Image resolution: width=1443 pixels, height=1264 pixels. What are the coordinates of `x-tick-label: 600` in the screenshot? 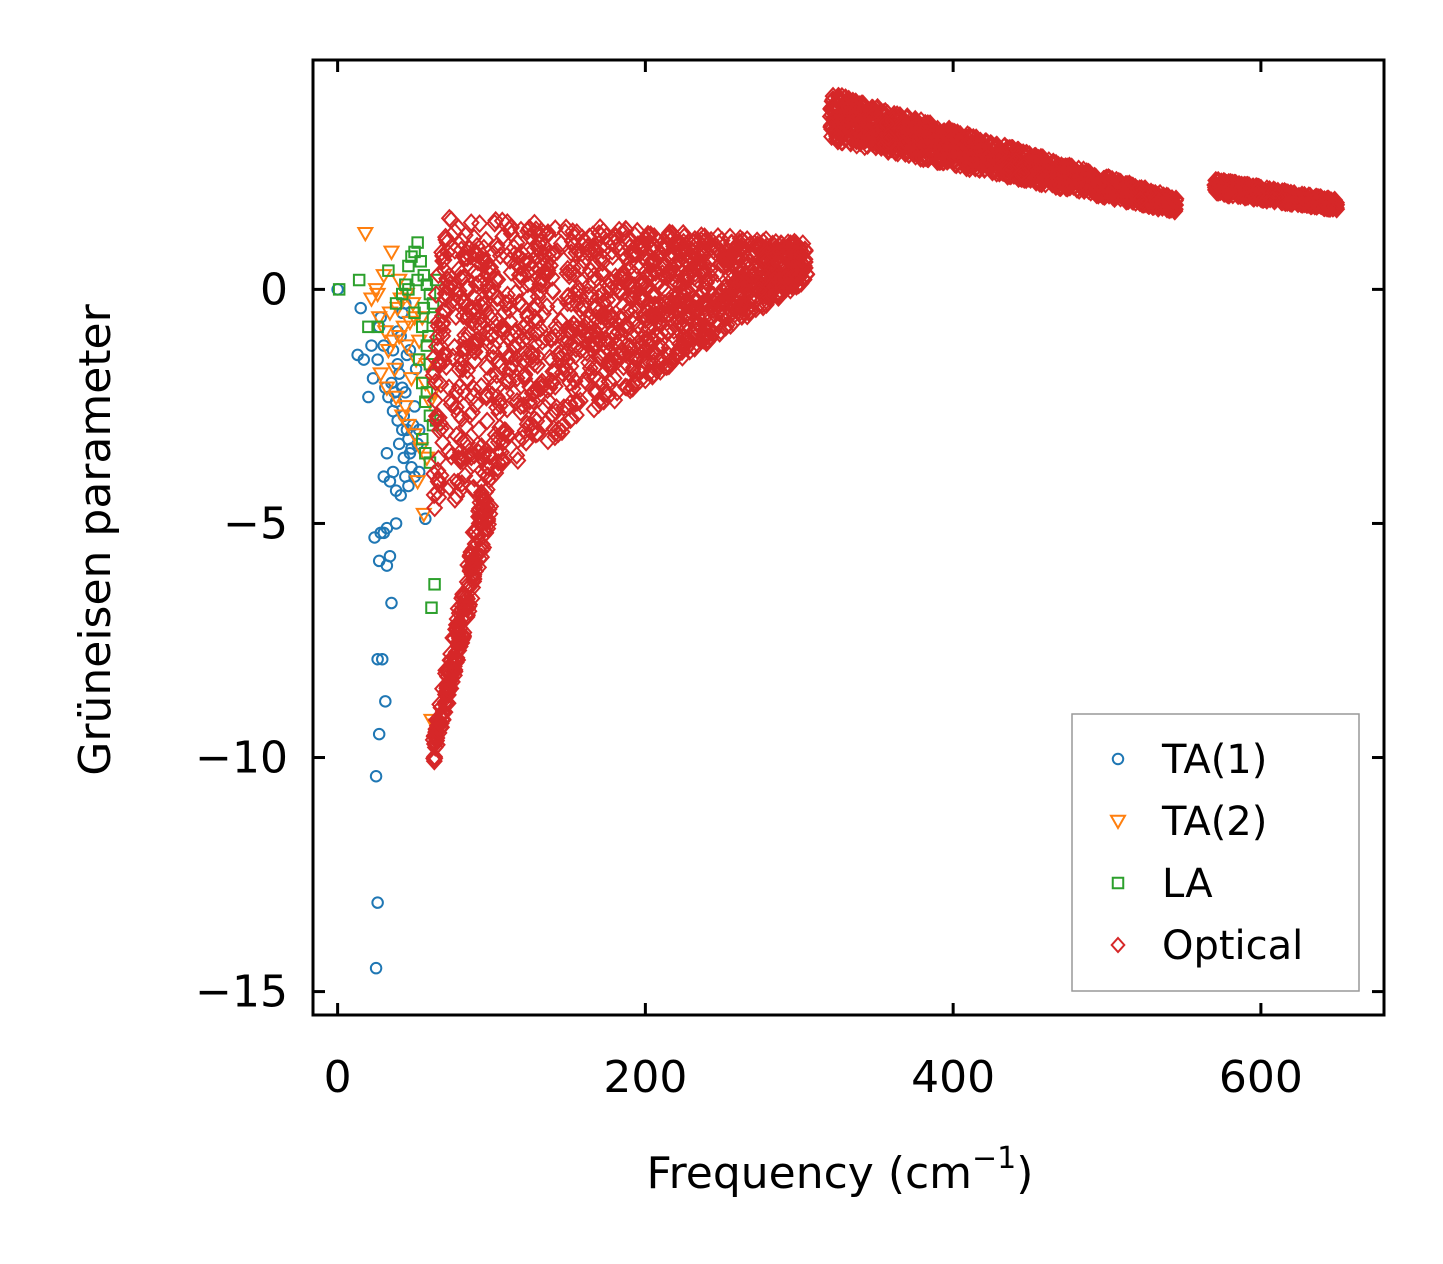 It's located at (1261, 1077).